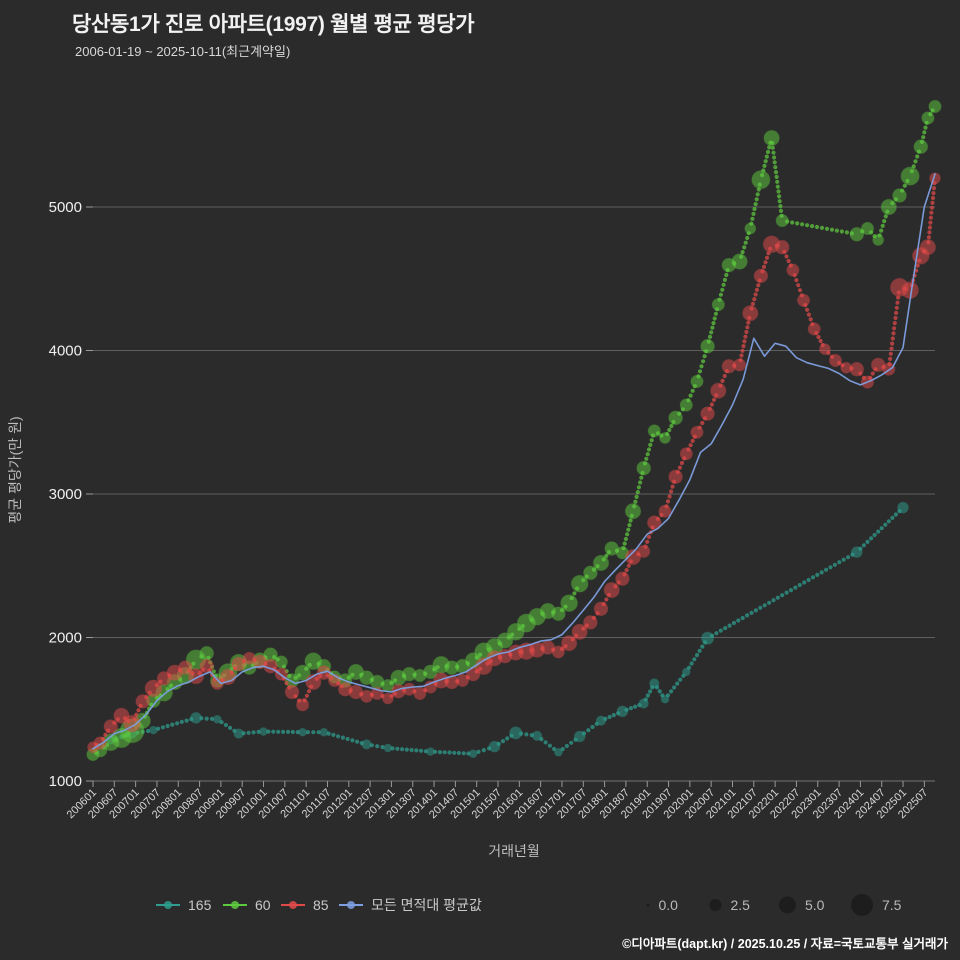 This screenshot has height=960, width=960. I want to click on size-legend-label: 2.5, so click(741, 905).